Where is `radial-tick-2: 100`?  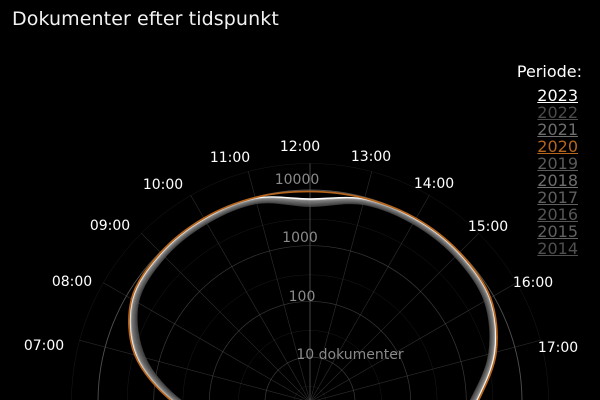 radial-tick-2: 100 is located at coordinates (302, 297).